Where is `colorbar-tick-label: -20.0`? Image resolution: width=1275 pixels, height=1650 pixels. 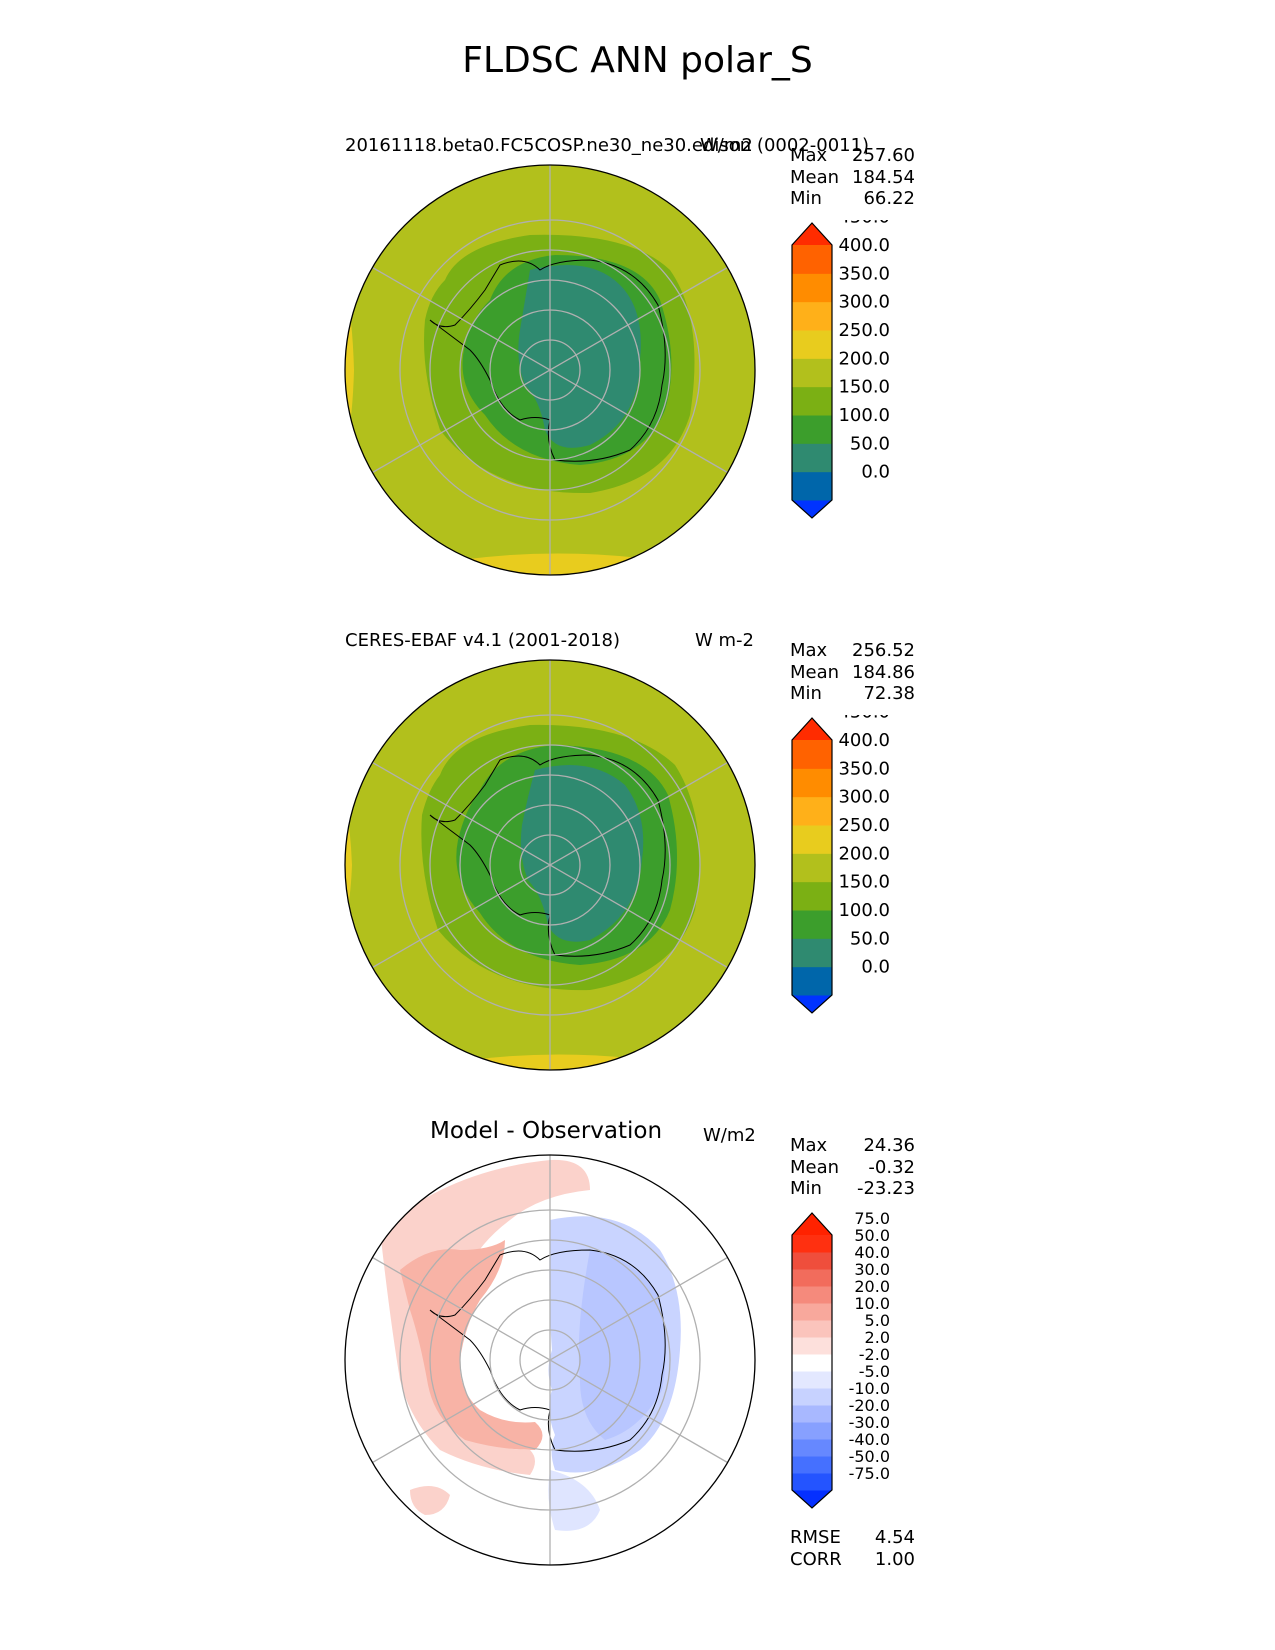 colorbar-tick-label: -20.0 is located at coordinates (869, 1405).